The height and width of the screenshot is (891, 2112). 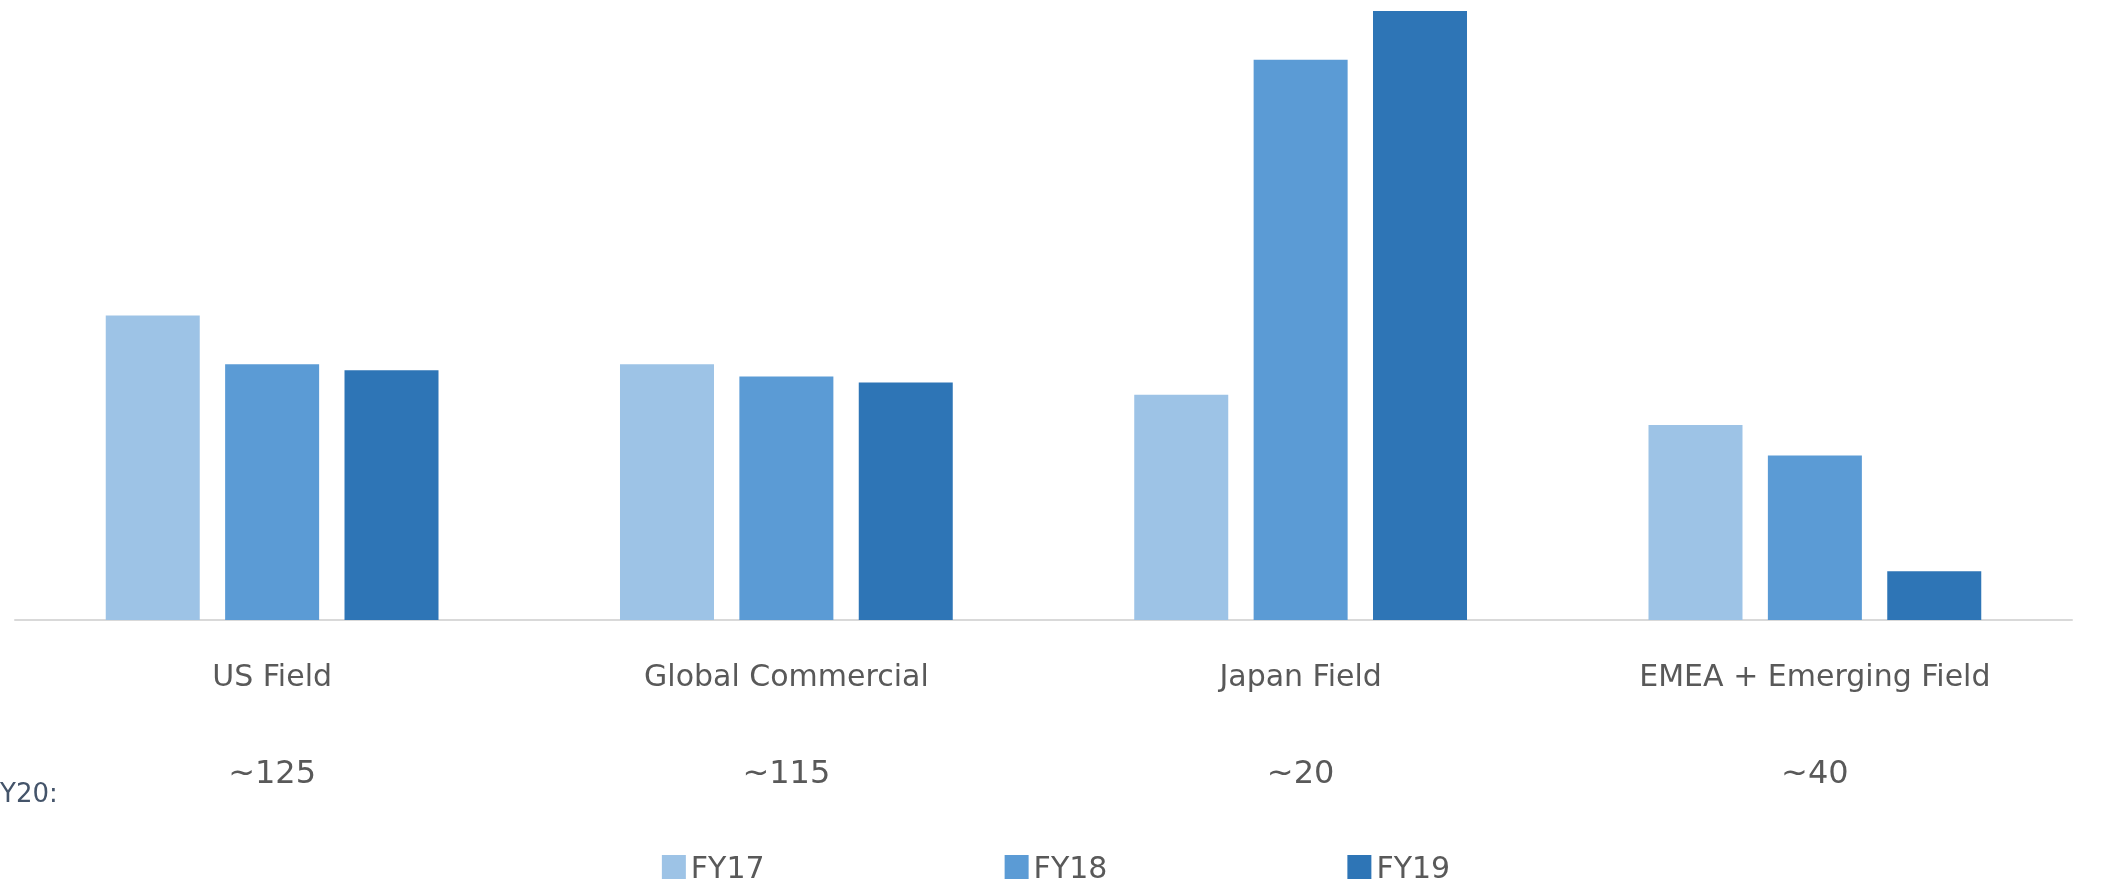 I want to click on x-tick-label: US Field, so click(x=272, y=675).